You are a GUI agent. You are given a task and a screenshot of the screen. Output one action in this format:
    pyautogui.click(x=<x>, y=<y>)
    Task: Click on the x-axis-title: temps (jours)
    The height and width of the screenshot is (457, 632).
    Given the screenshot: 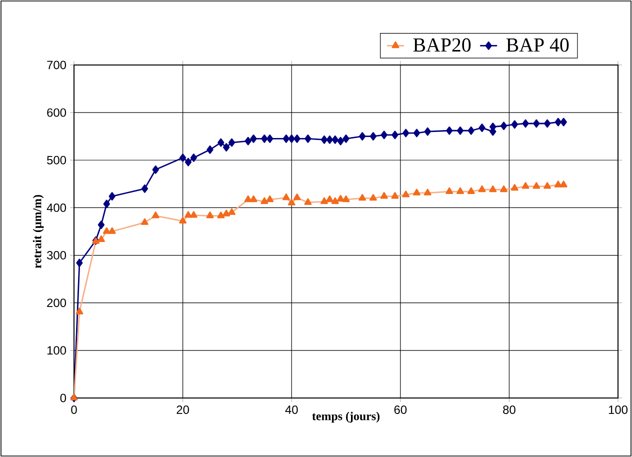 What is the action you would take?
    pyautogui.click(x=346, y=417)
    